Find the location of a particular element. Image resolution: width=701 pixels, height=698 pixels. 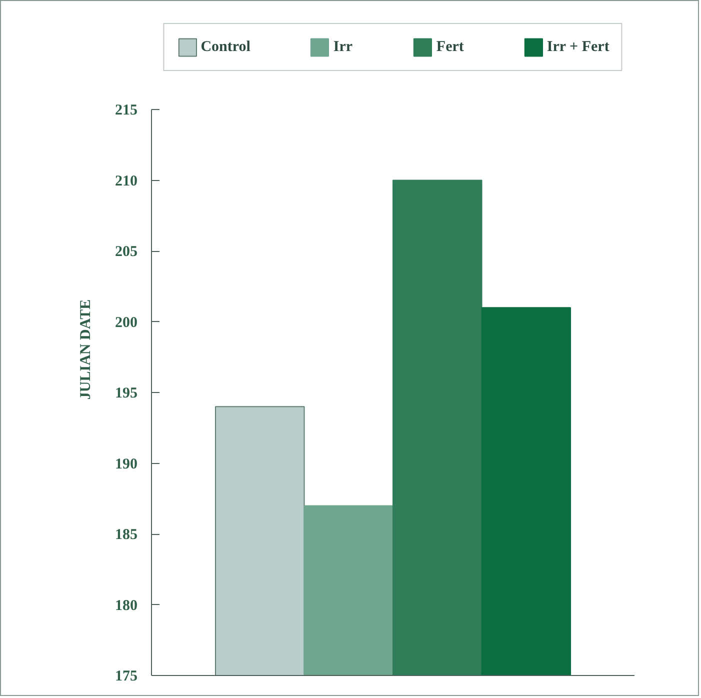

legend-label: Fert is located at coordinates (450, 47).